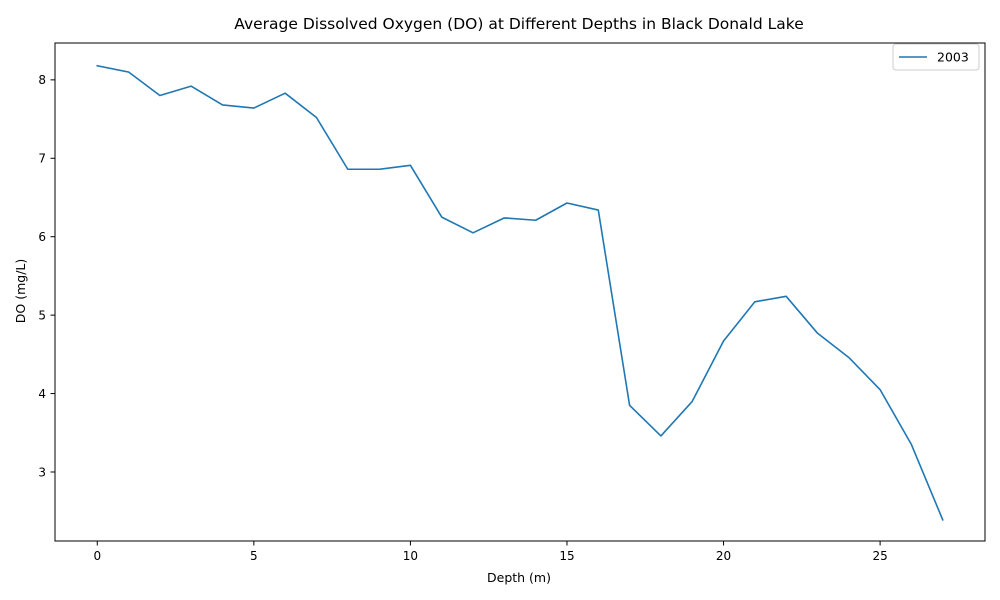 This screenshot has height=600, width=1000. I want to click on legend-label-2003: 2003, so click(953, 57).